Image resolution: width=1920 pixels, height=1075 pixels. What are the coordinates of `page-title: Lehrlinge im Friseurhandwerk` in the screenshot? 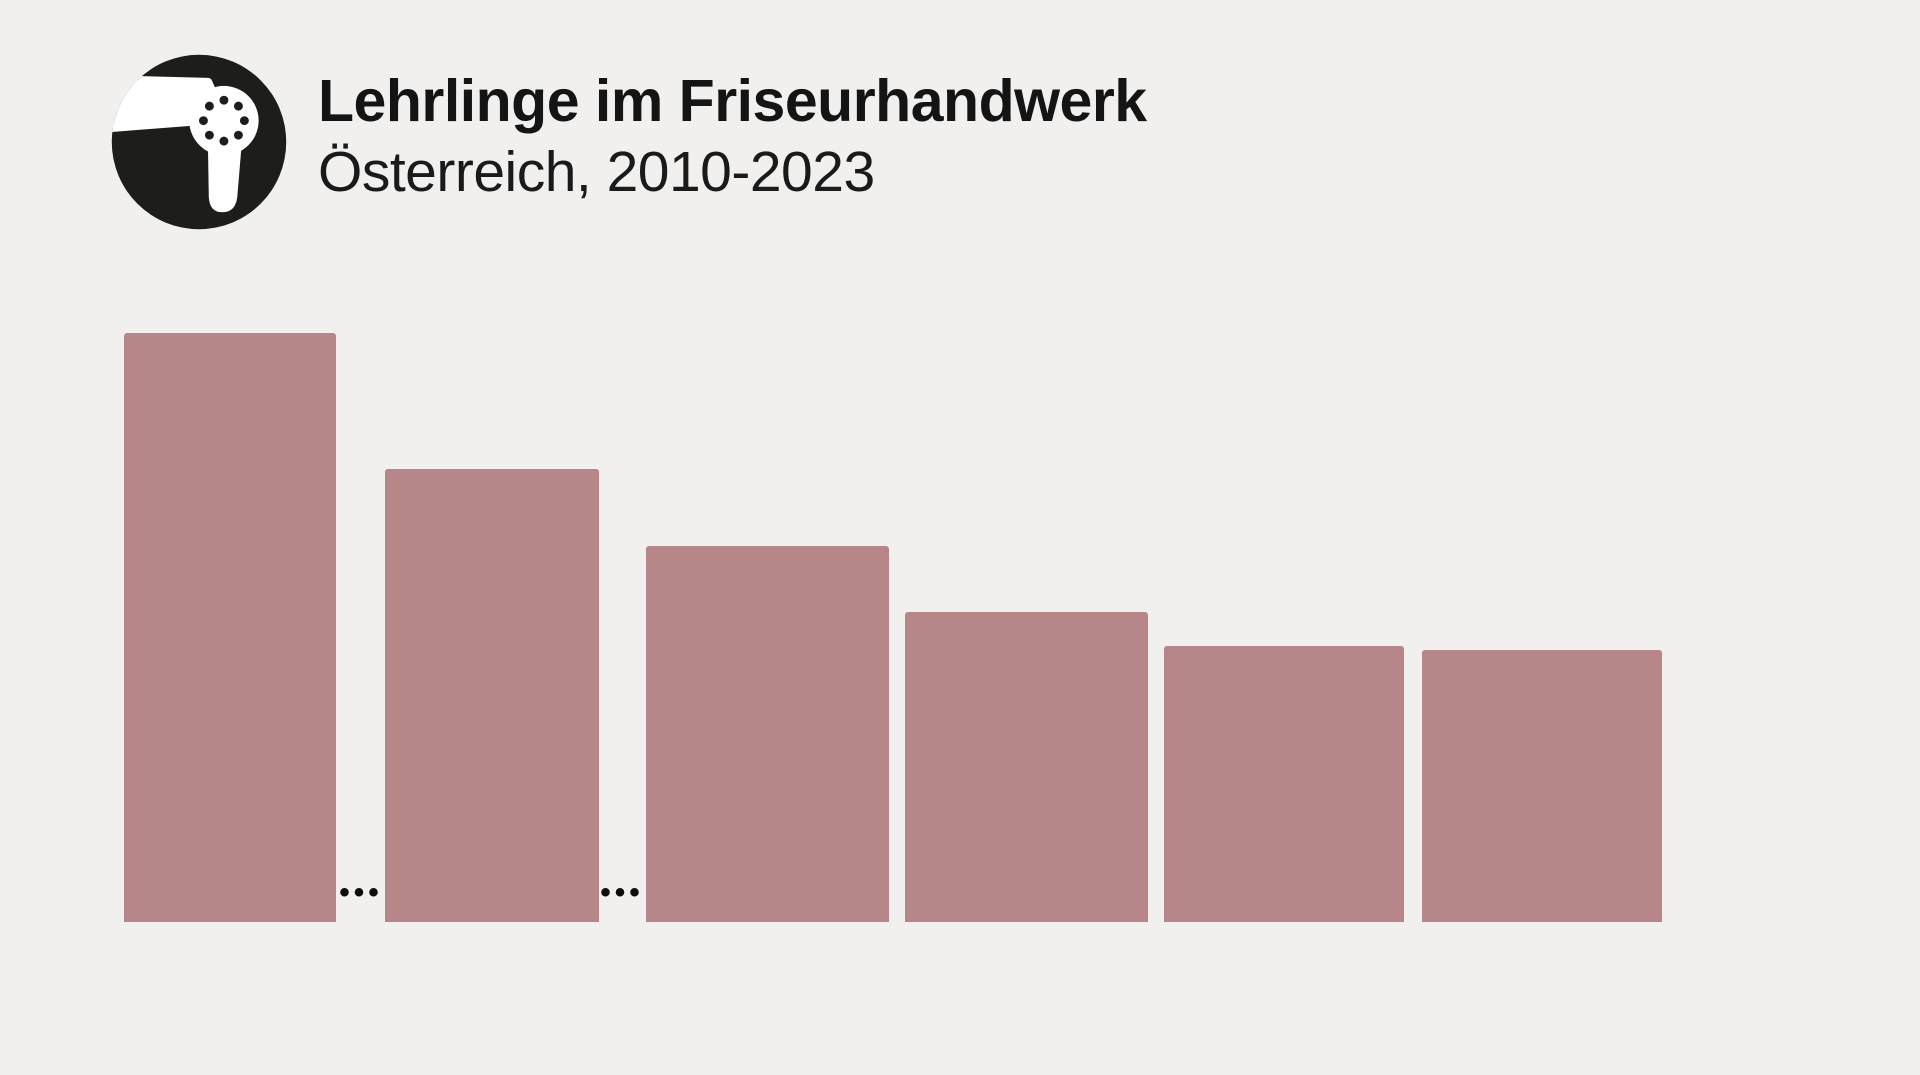 It's located at (732, 101).